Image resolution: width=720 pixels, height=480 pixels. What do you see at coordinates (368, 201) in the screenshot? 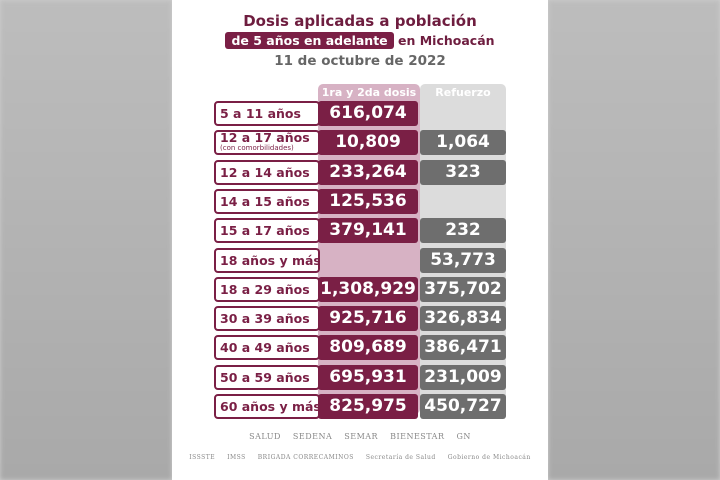
I see `dose-value: 125,536` at bounding box center [368, 201].